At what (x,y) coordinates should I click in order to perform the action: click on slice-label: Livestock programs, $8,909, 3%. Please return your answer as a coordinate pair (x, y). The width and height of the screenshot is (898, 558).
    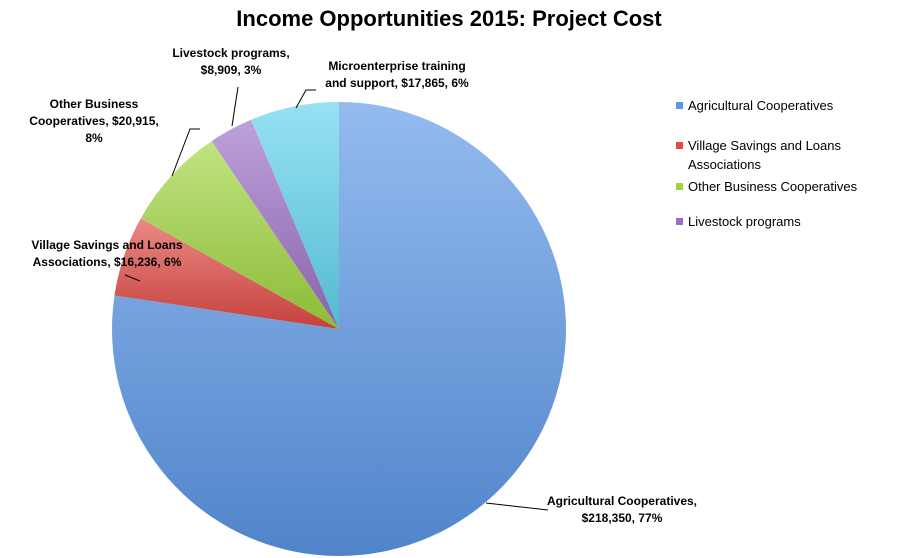
    Looking at the image, I should click on (230, 61).